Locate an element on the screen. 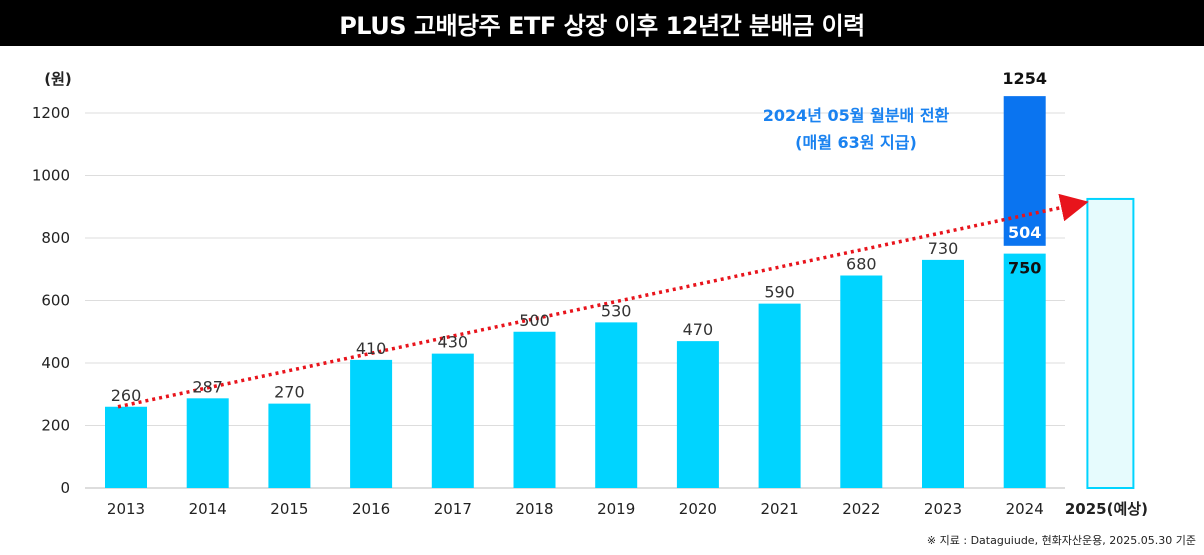  x-tick-label-2023: 2023 is located at coordinates (943, 509).